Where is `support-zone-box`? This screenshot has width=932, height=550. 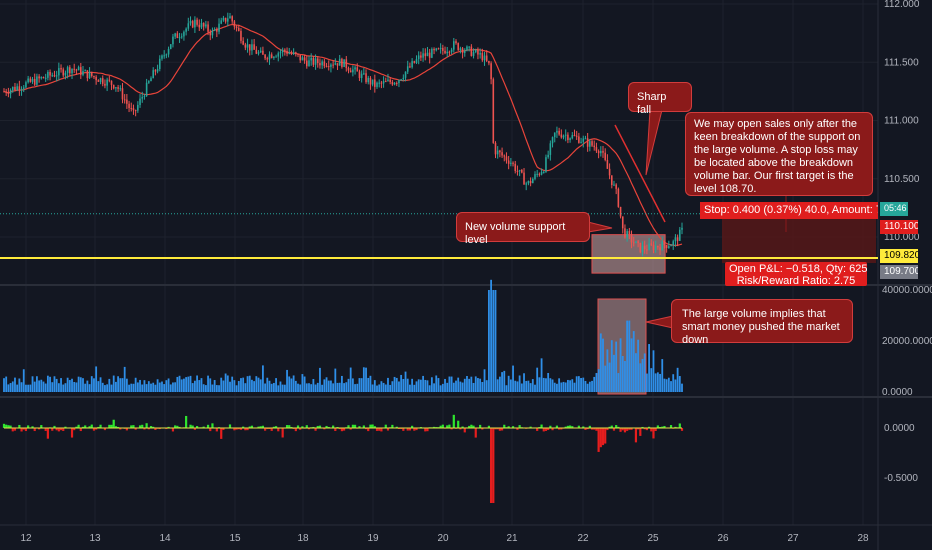 support-zone-box is located at coordinates (628, 254).